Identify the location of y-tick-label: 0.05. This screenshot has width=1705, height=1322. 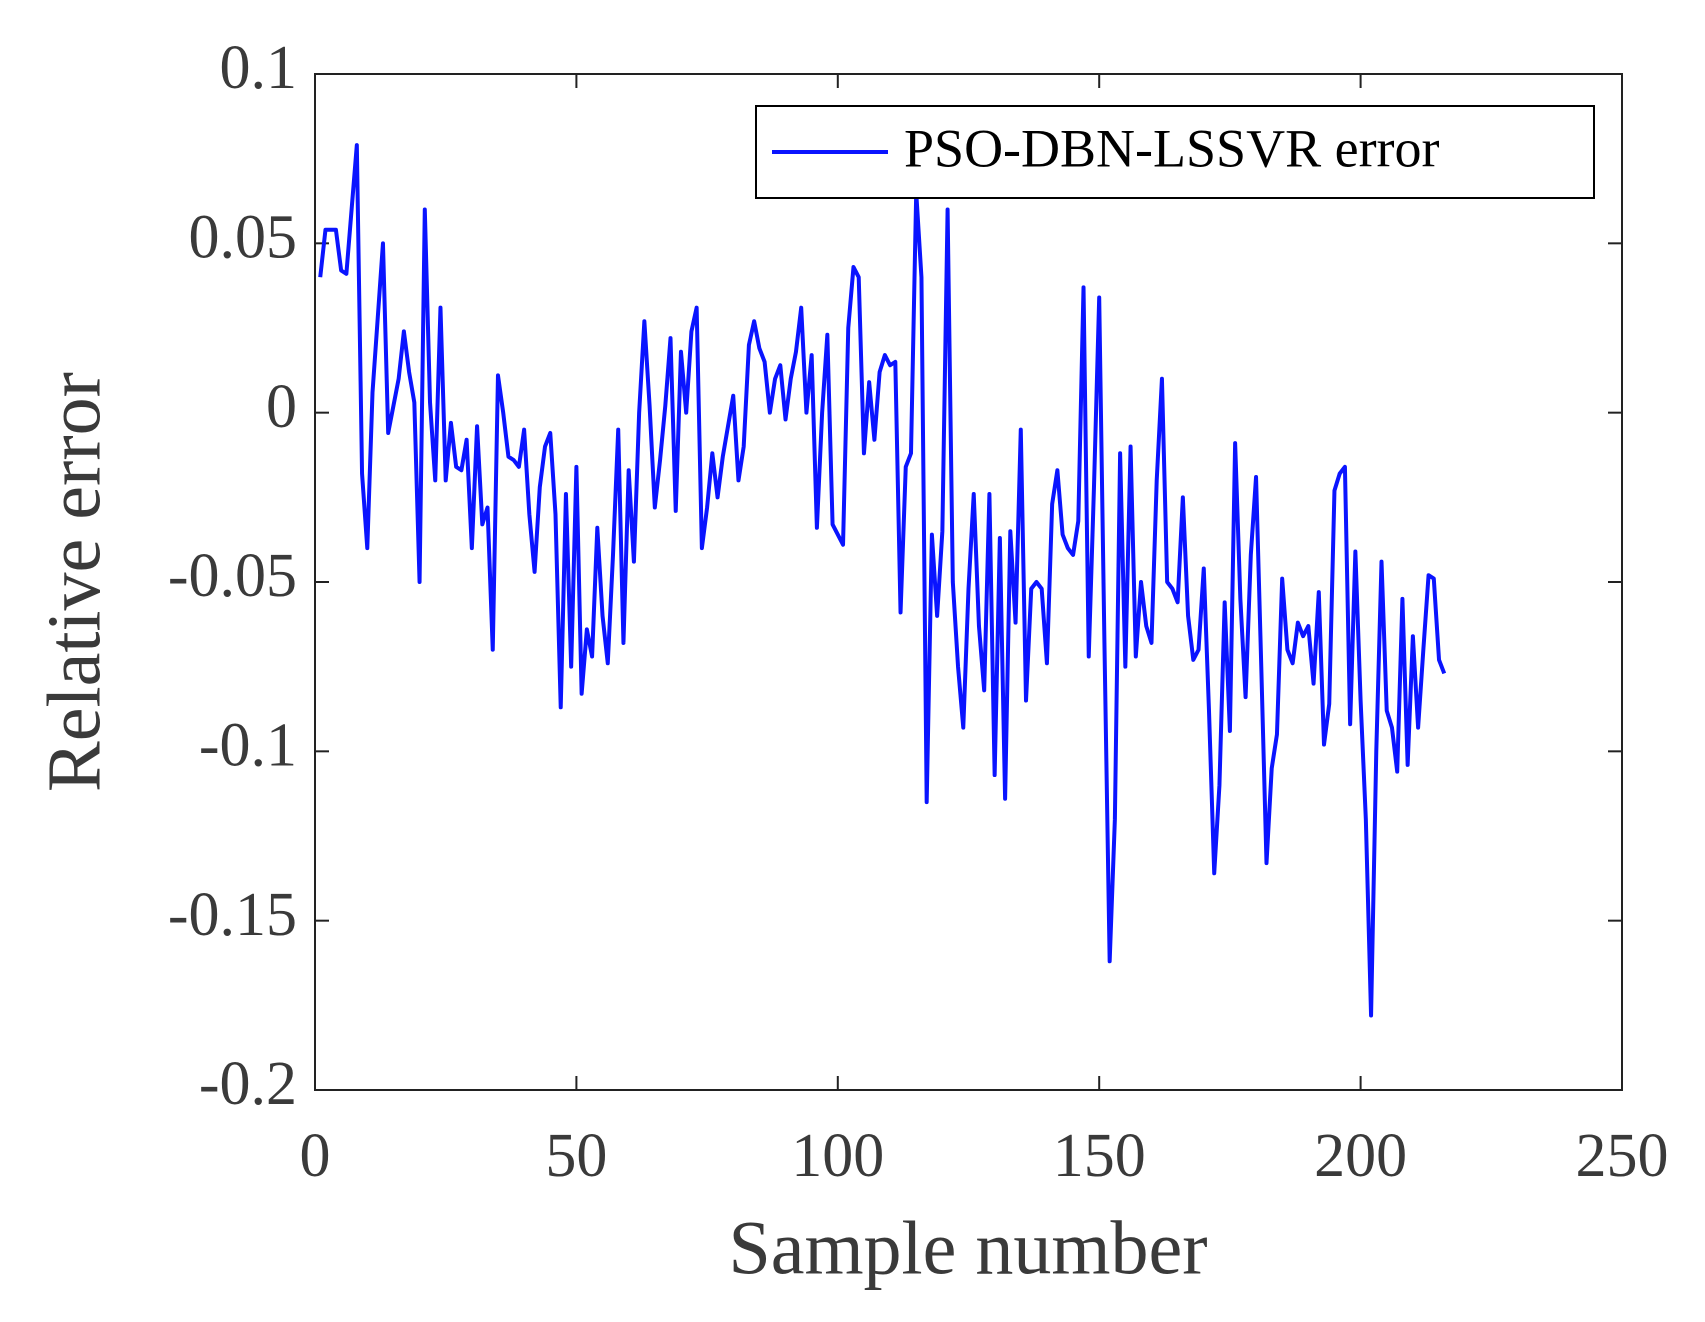
(243, 238).